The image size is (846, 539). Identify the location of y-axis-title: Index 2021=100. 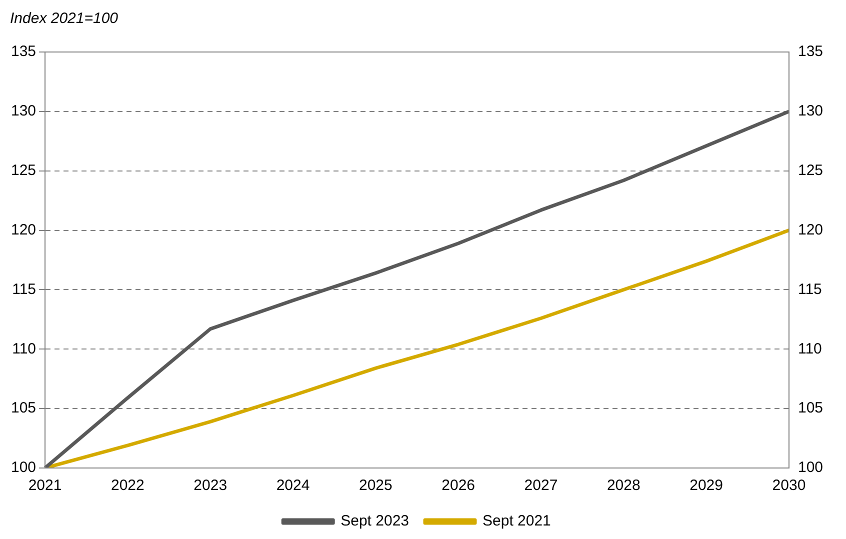
(64, 18).